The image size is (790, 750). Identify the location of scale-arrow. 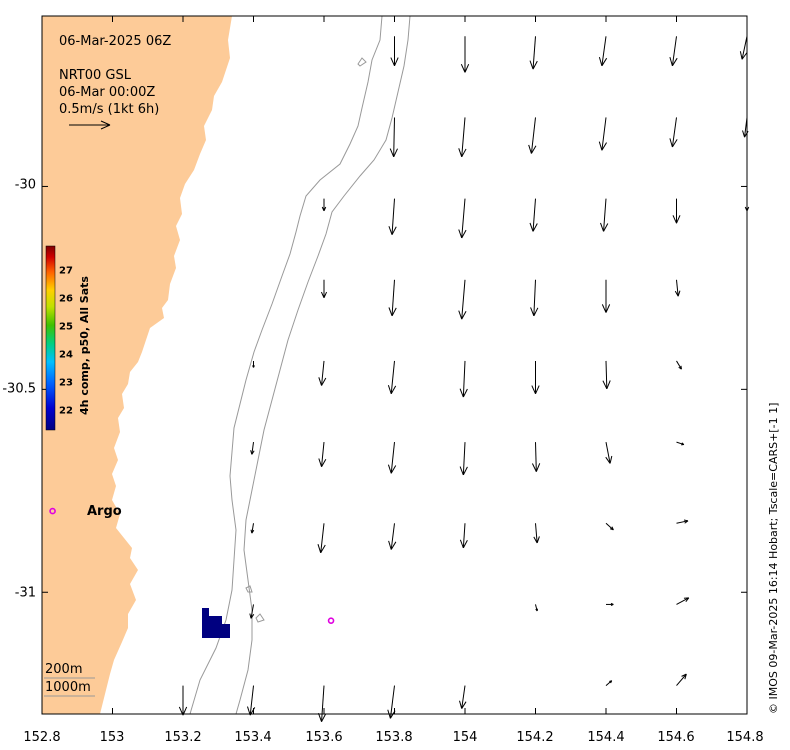
(90, 125).